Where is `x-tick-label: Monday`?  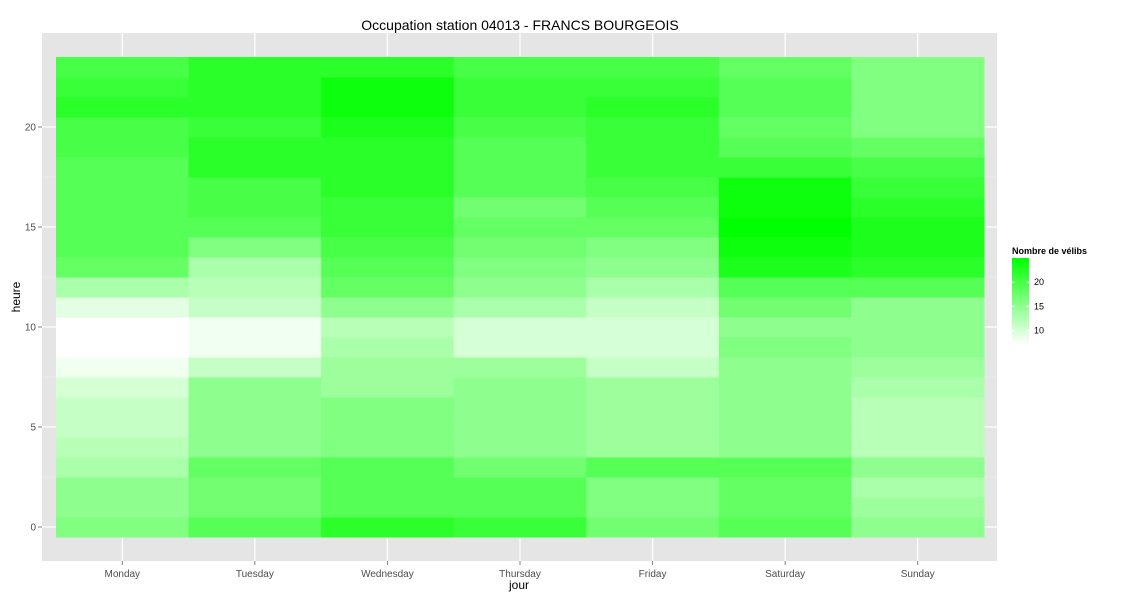 x-tick-label: Monday is located at coordinates (122, 574).